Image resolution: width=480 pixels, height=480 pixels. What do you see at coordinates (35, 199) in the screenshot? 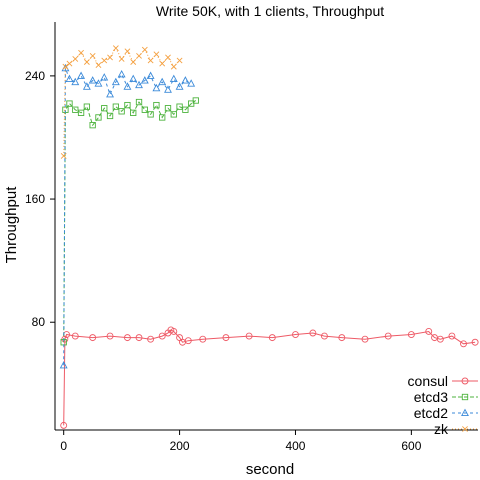
I see `y-tick-label: 160` at bounding box center [35, 199].